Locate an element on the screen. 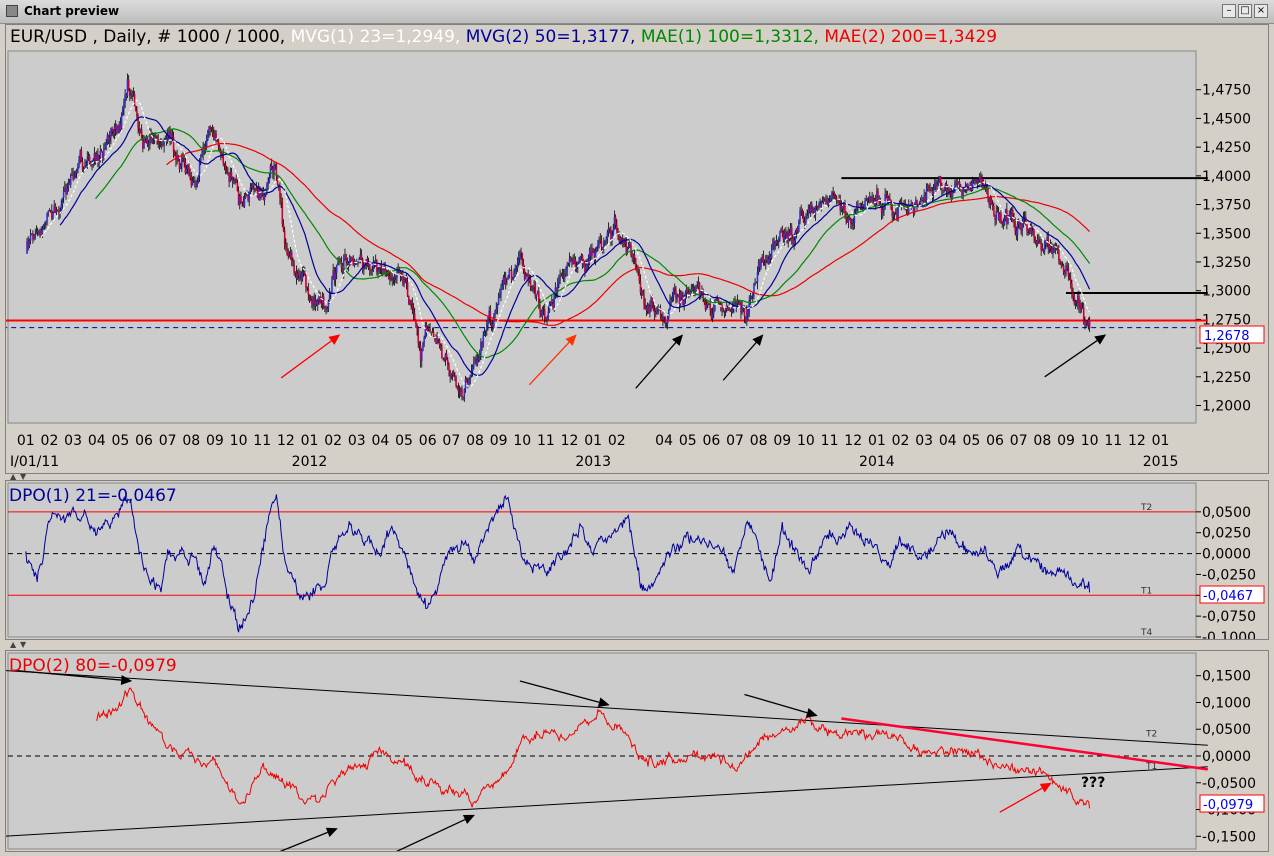 This screenshot has width=1274, height=856. dpo2-ytick-label: 0,1000 is located at coordinates (1226, 703).